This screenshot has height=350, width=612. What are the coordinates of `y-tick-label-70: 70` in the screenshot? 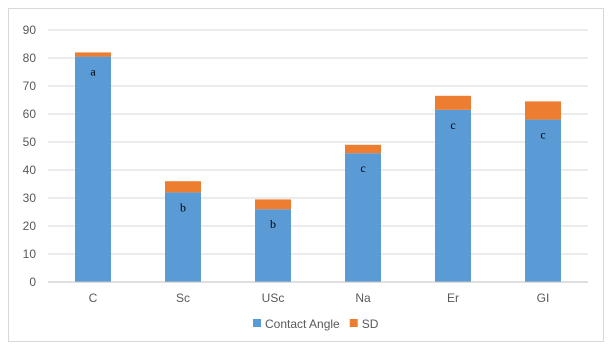 It's located at (30, 86).